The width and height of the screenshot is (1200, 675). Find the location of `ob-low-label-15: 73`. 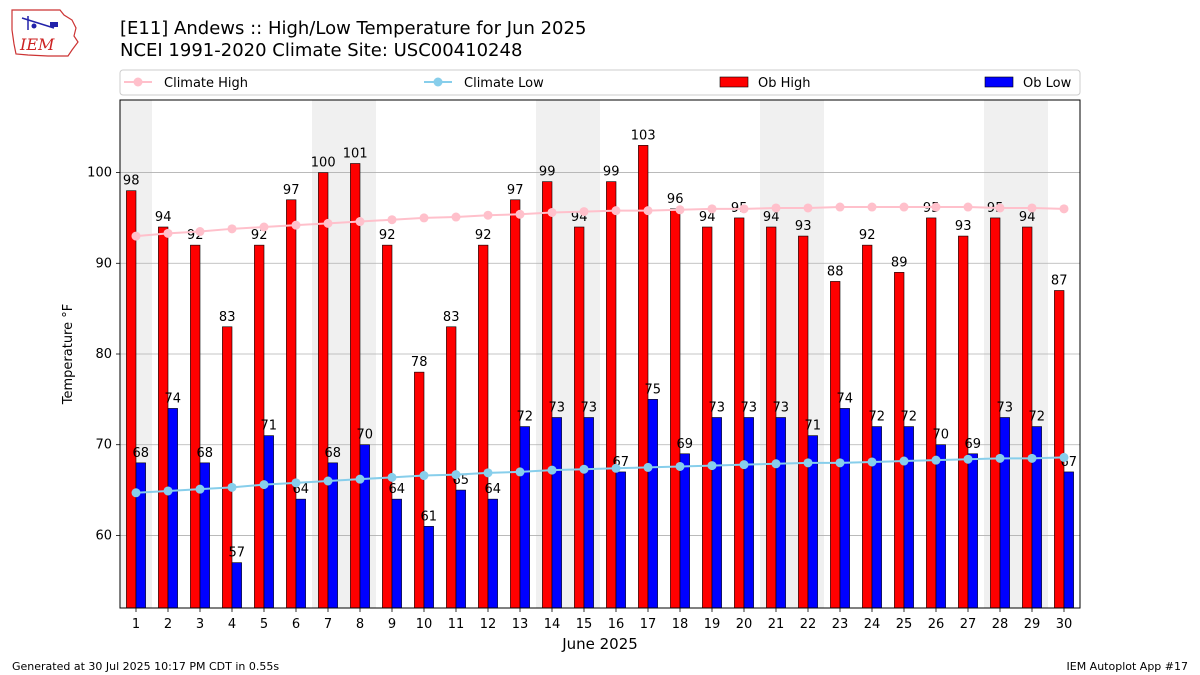

ob-low-label-15: 73 is located at coordinates (589, 408).